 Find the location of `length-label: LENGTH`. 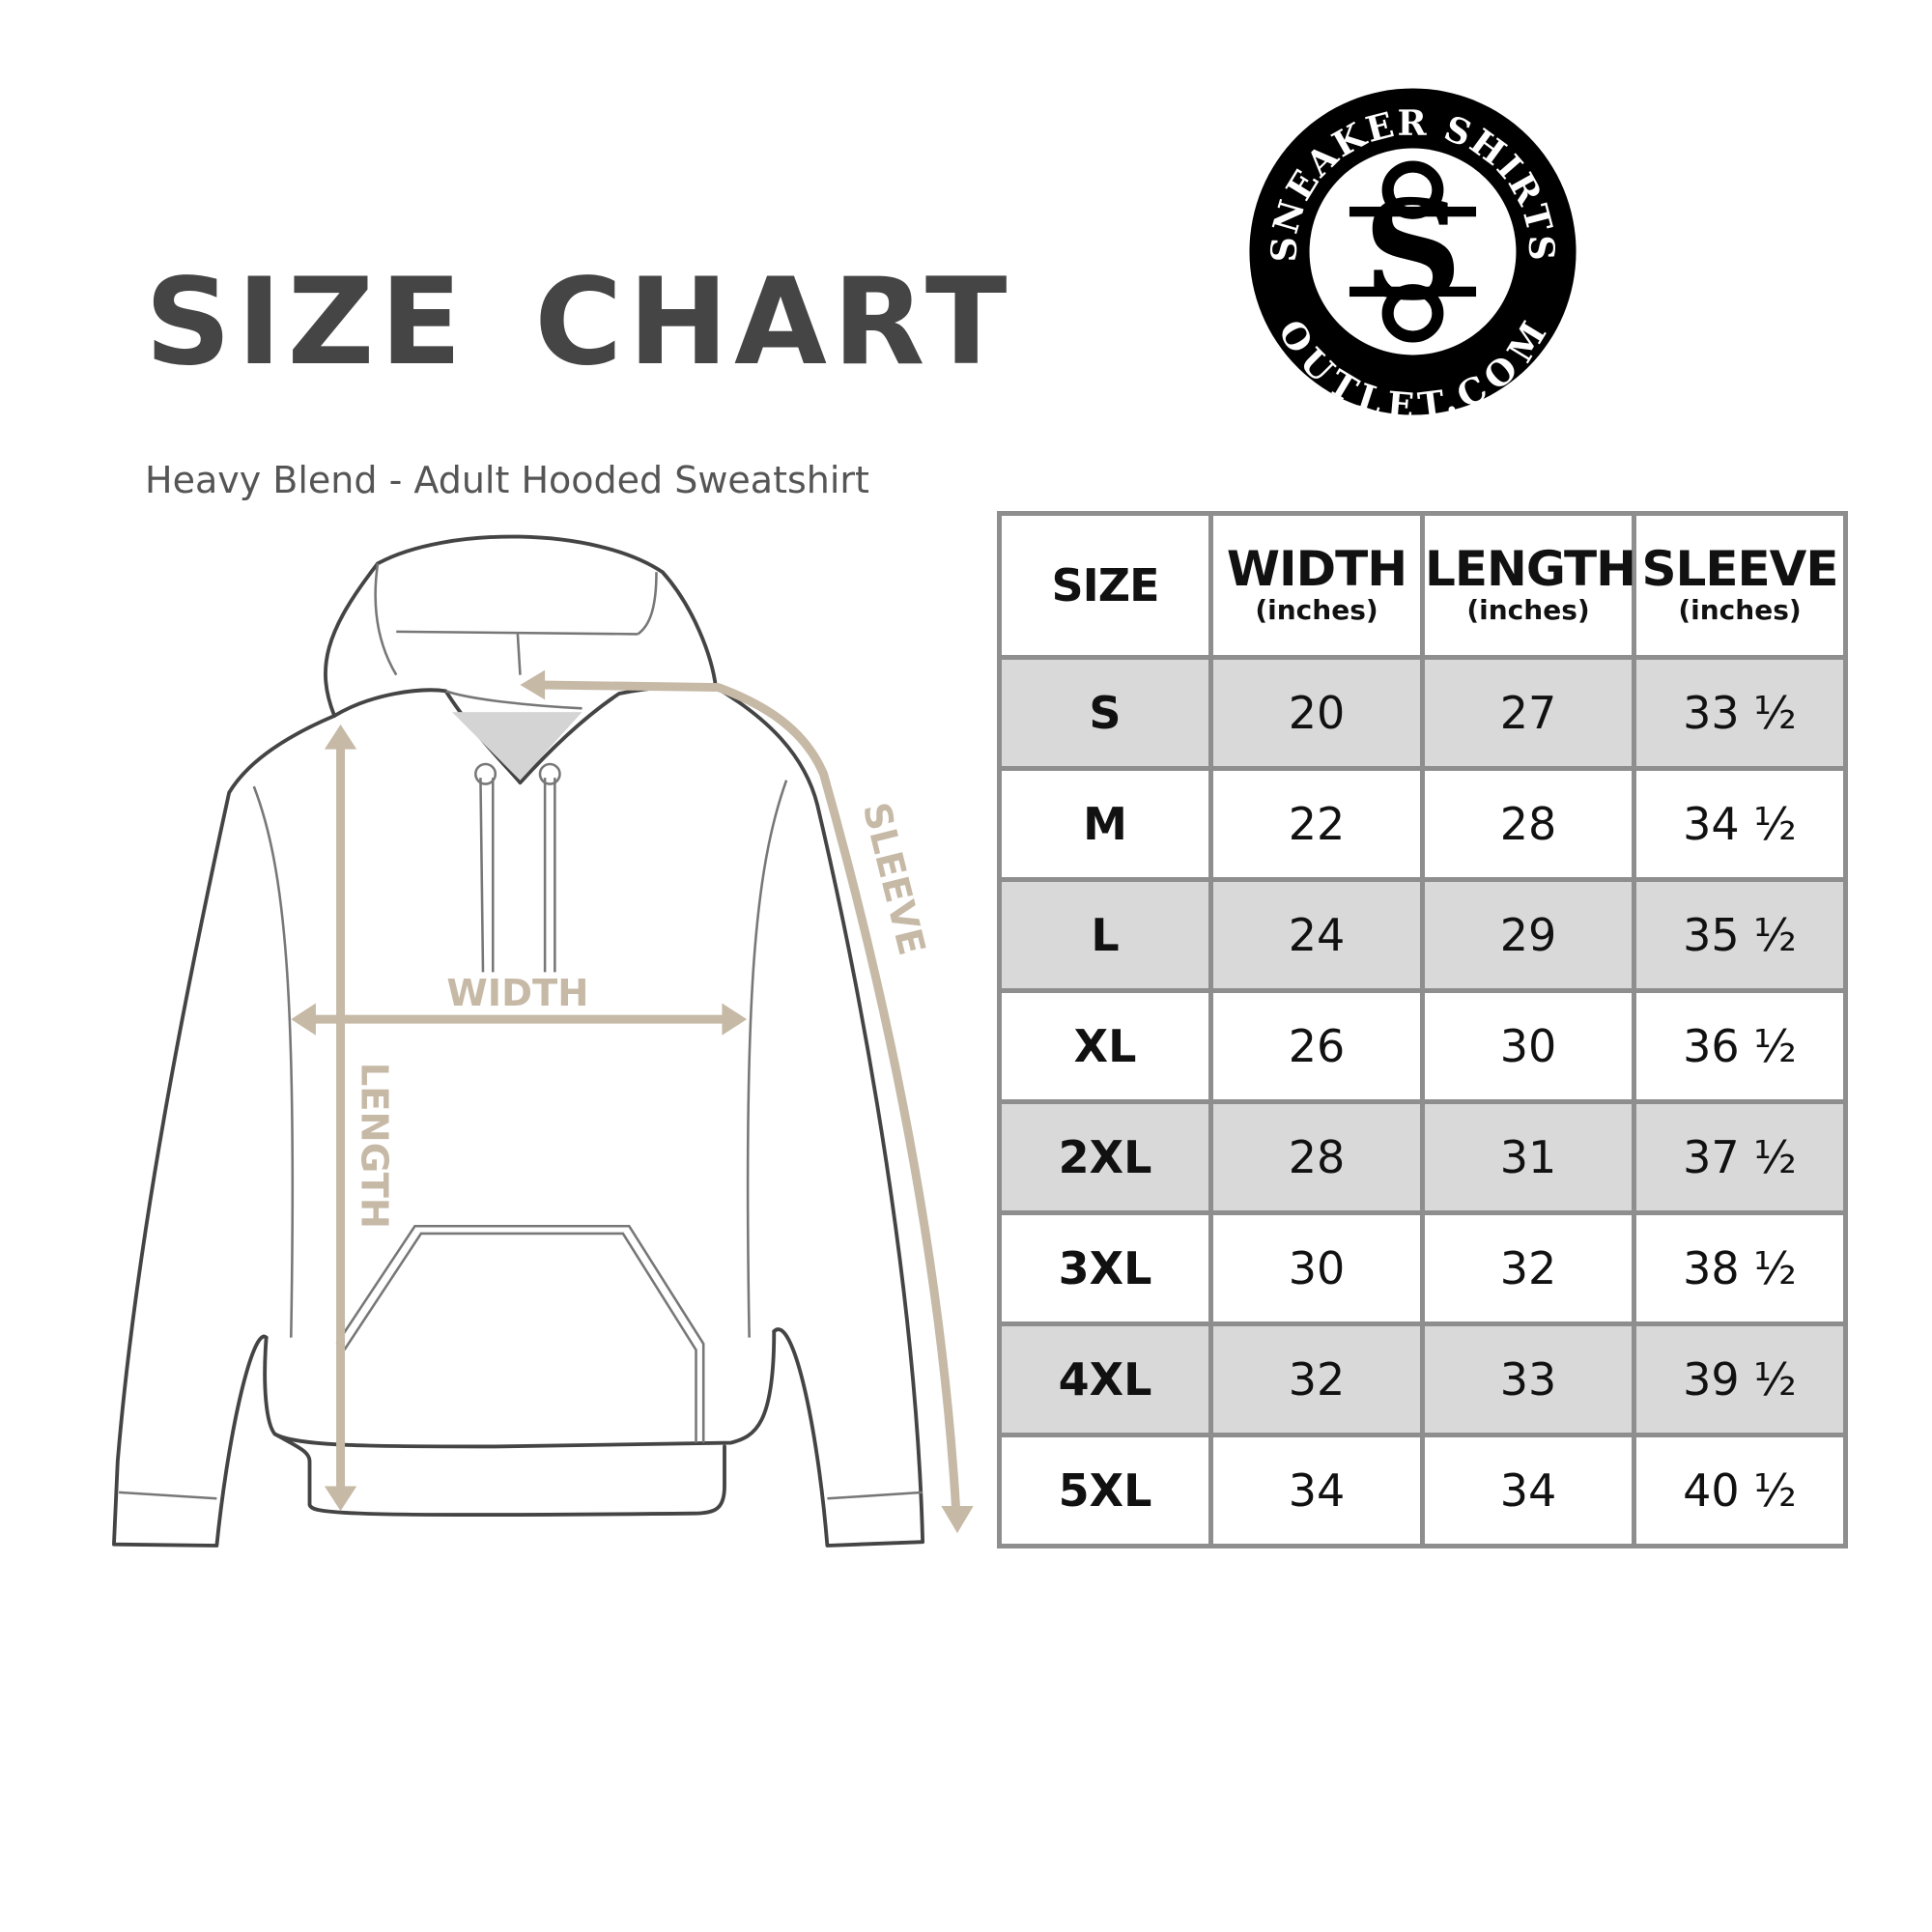

length-label: LENGTH is located at coordinates (373, 1146).